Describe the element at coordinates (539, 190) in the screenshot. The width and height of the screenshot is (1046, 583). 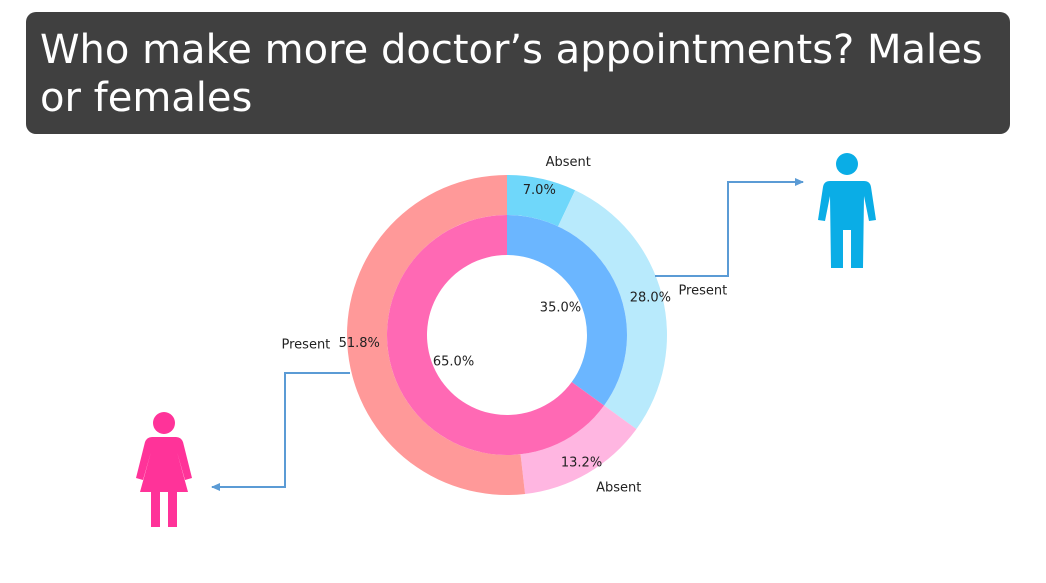
I see `pct-label-male-absent: 7.0%` at that location.